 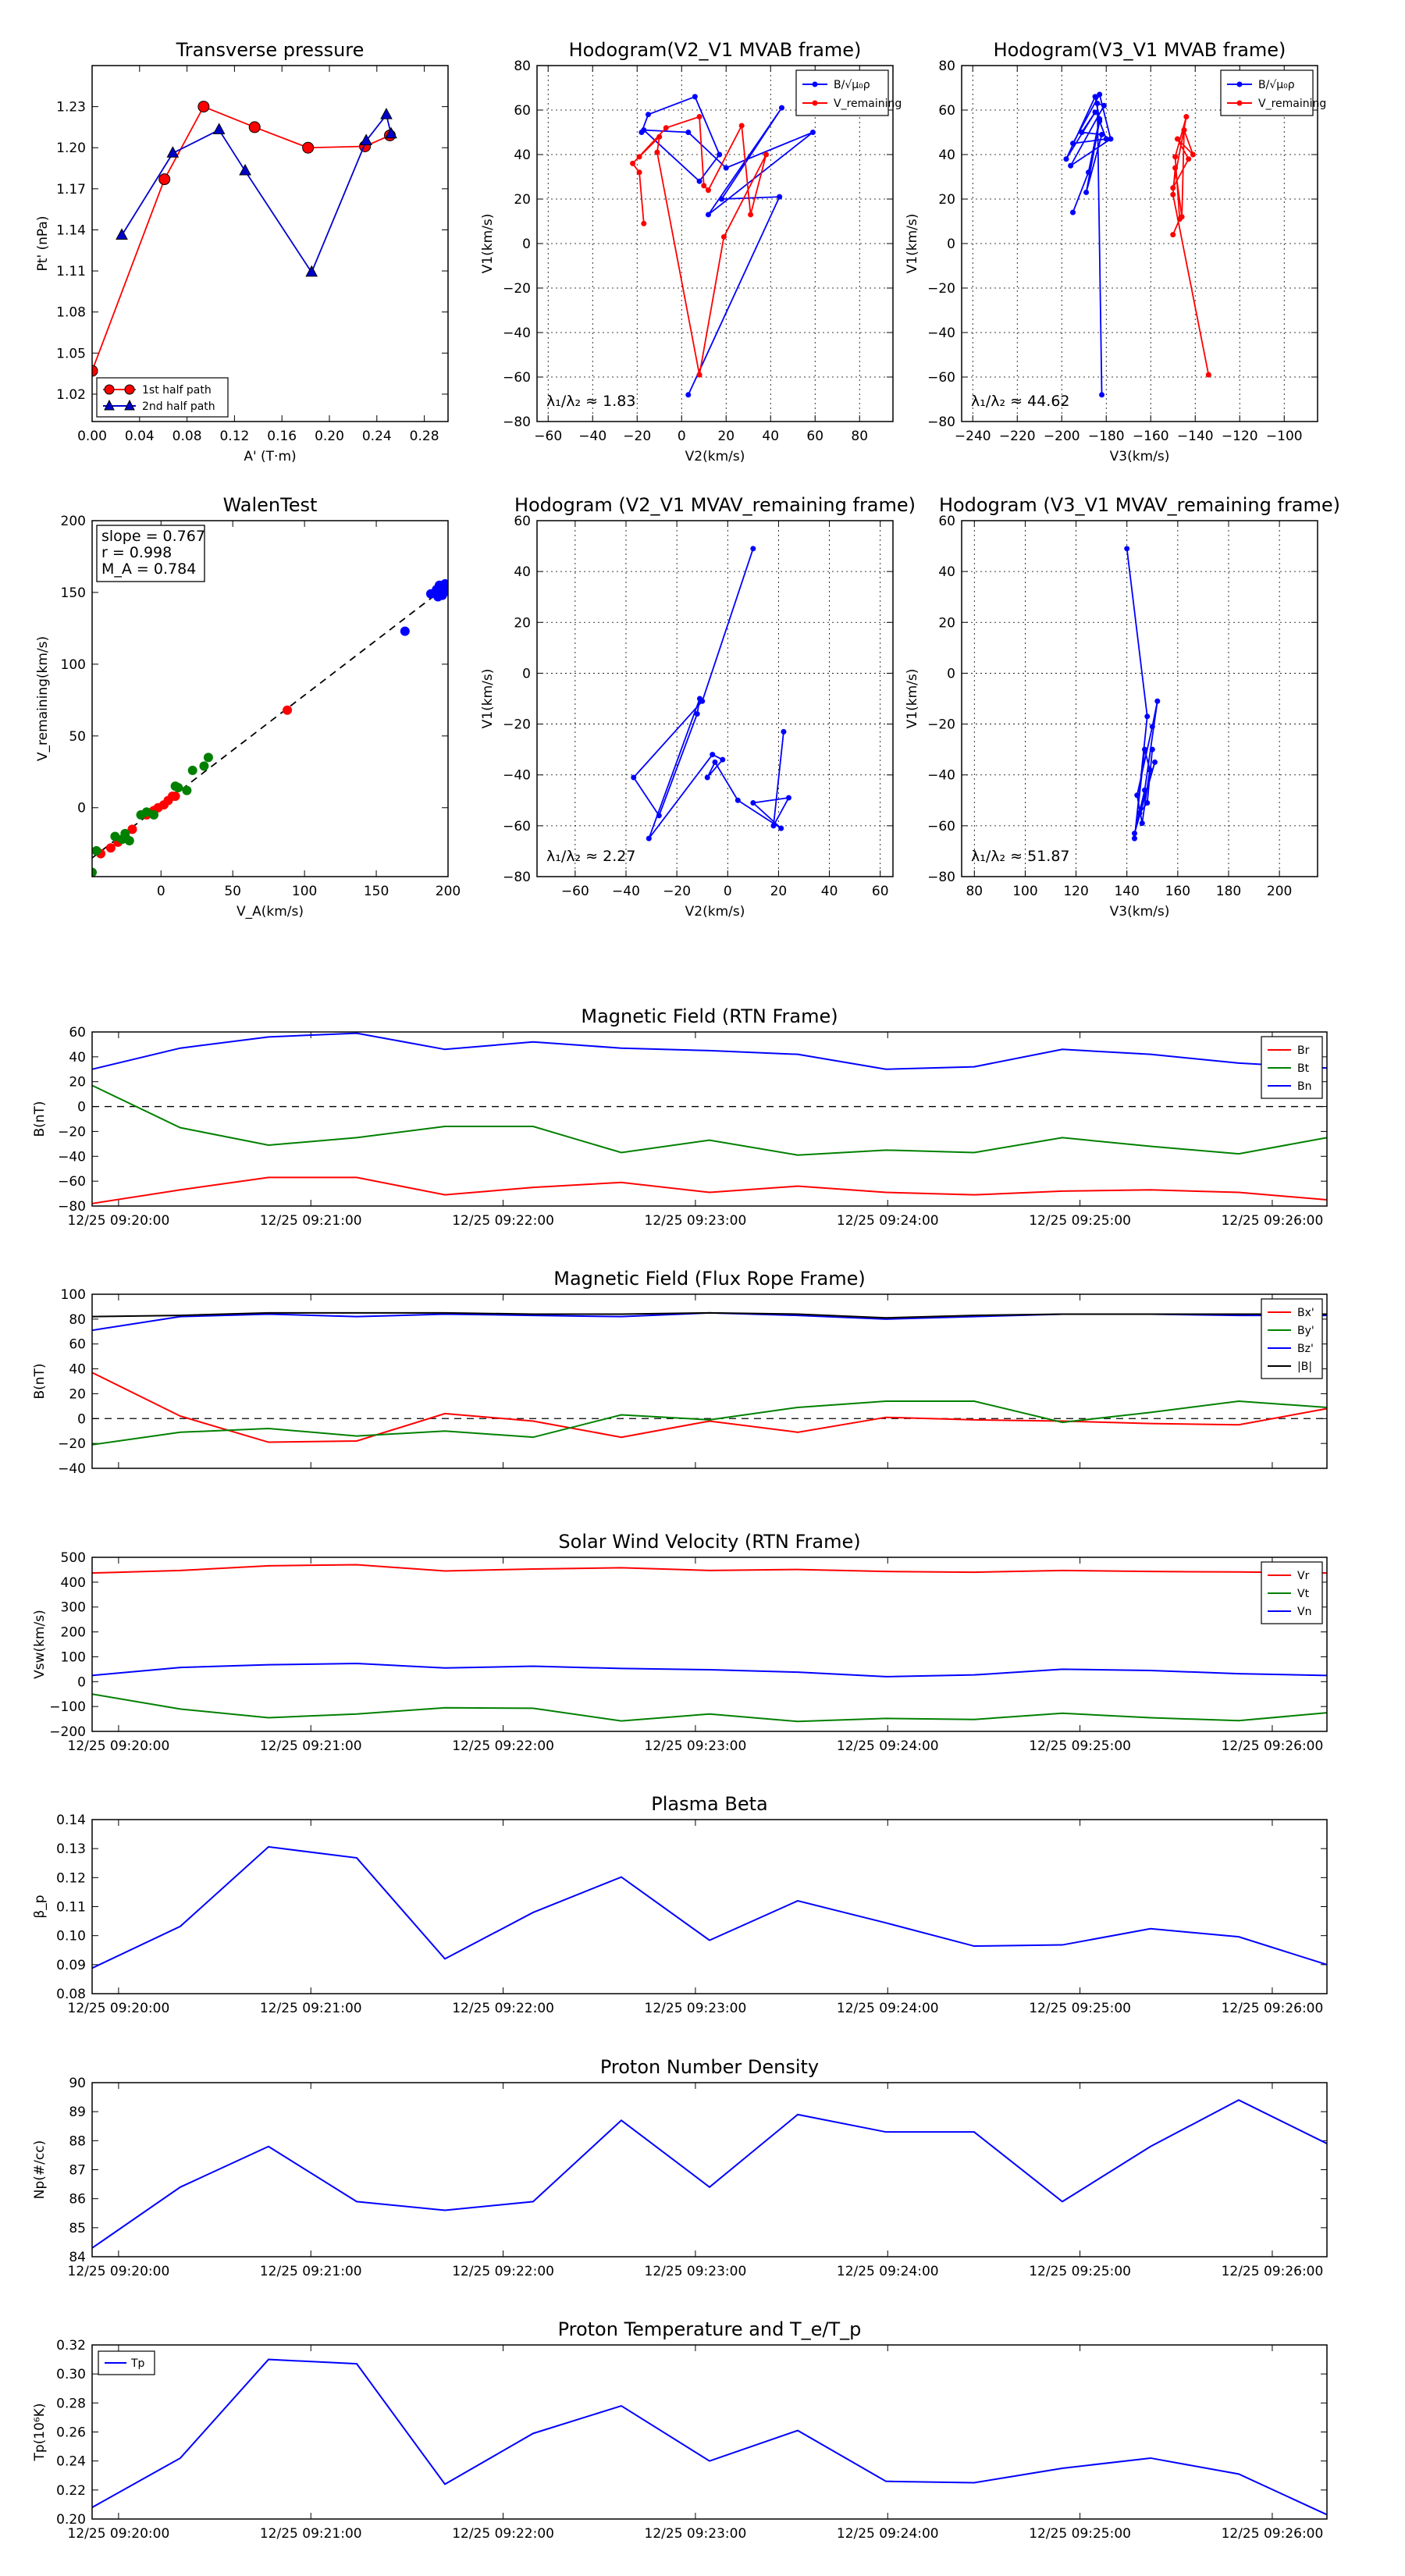 I want to click on x-axis-label: V_A(km/s), so click(x=270, y=912).